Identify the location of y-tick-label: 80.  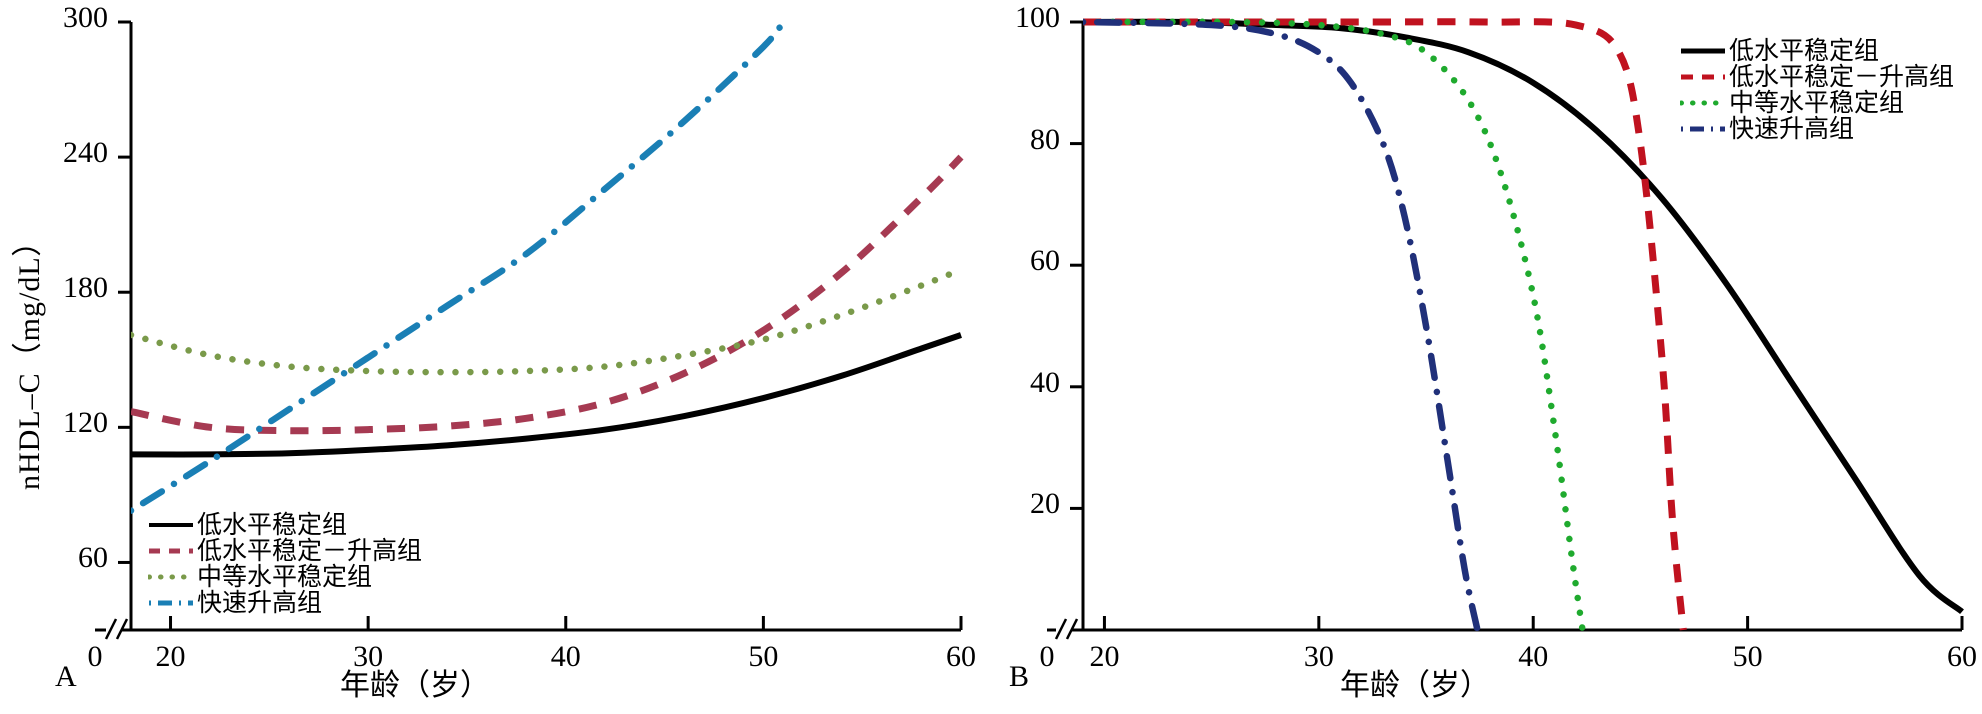
(1045, 139).